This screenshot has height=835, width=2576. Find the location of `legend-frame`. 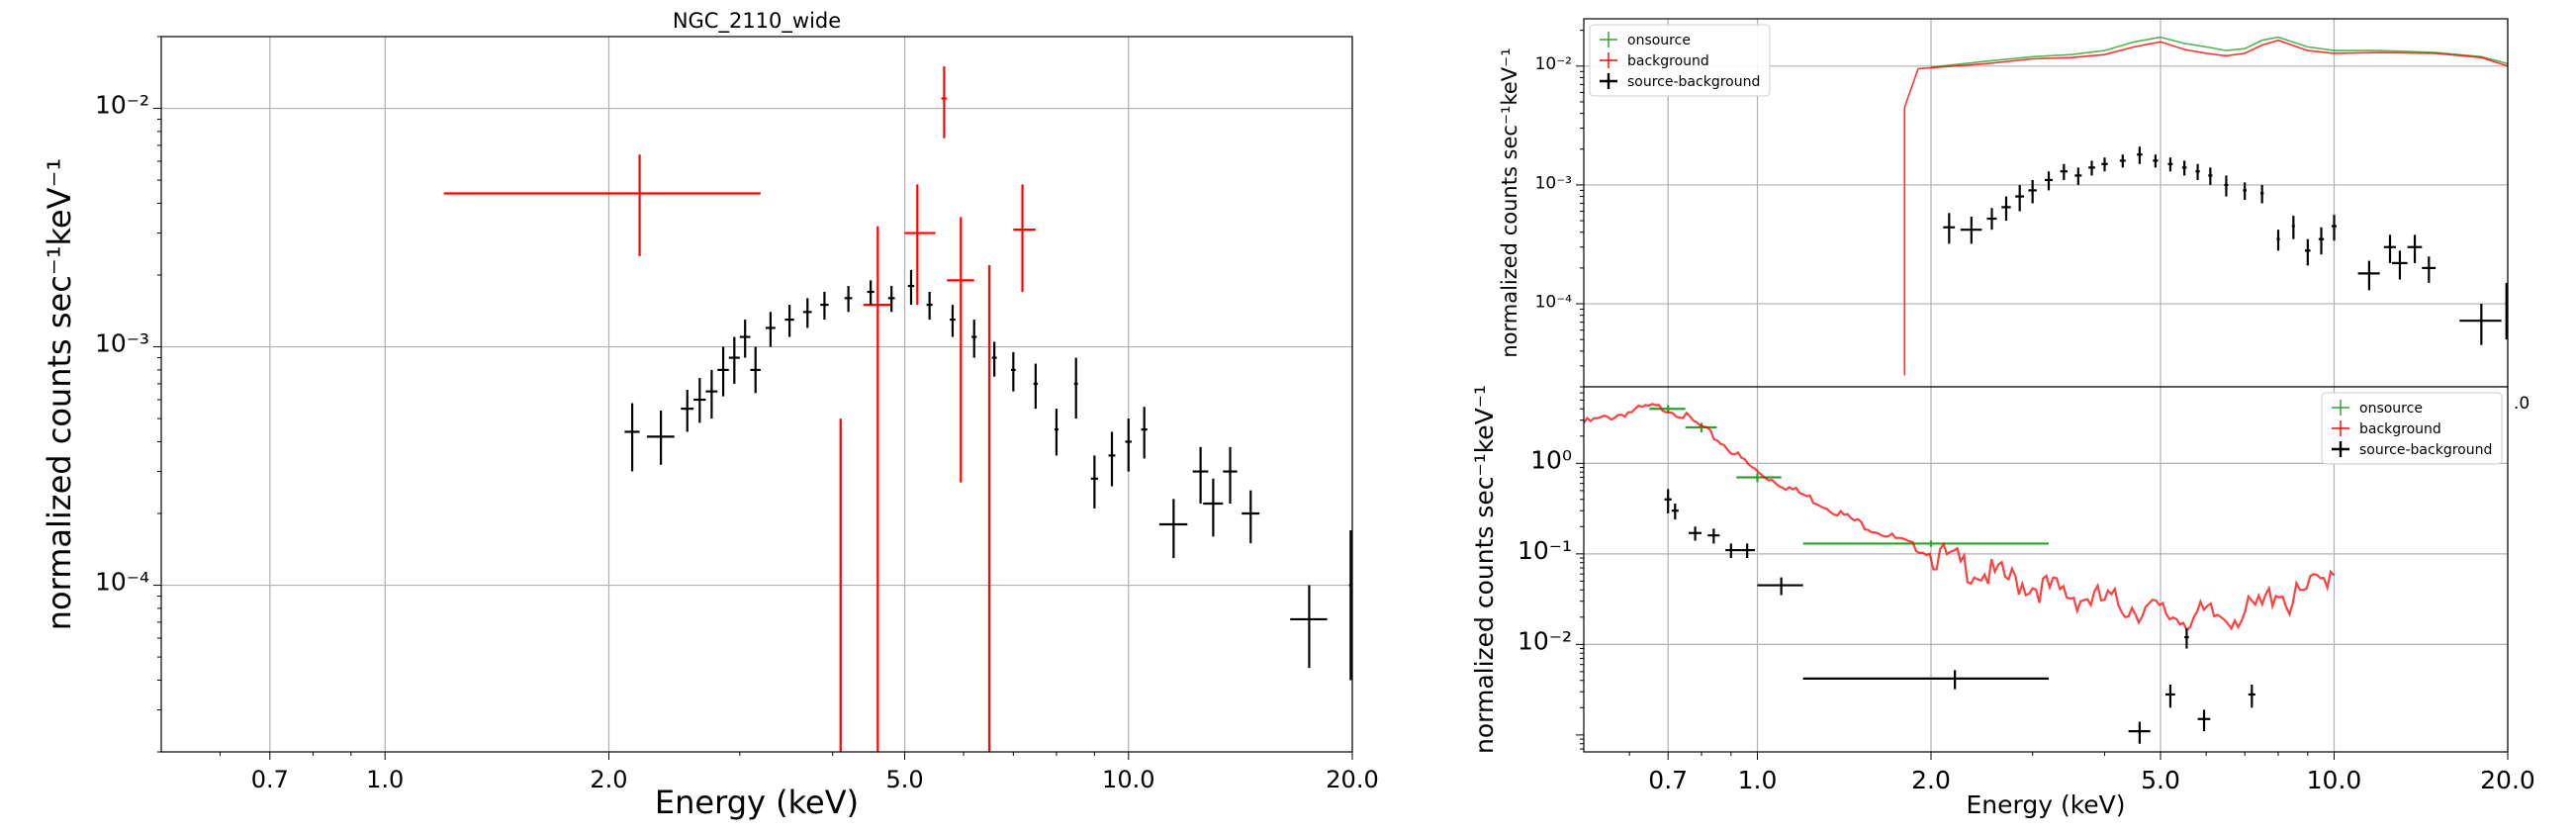

legend-frame is located at coordinates (1680, 60).